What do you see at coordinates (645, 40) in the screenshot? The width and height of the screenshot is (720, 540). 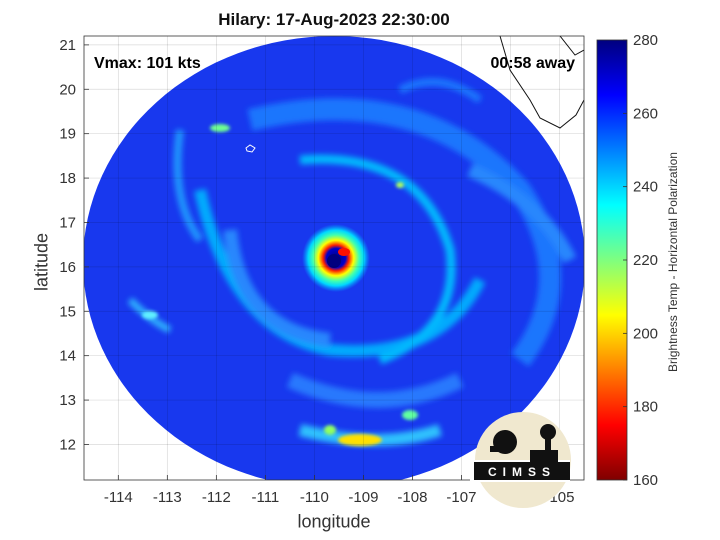 I see `colorbar-tick-label: 280` at bounding box center [645, 40].